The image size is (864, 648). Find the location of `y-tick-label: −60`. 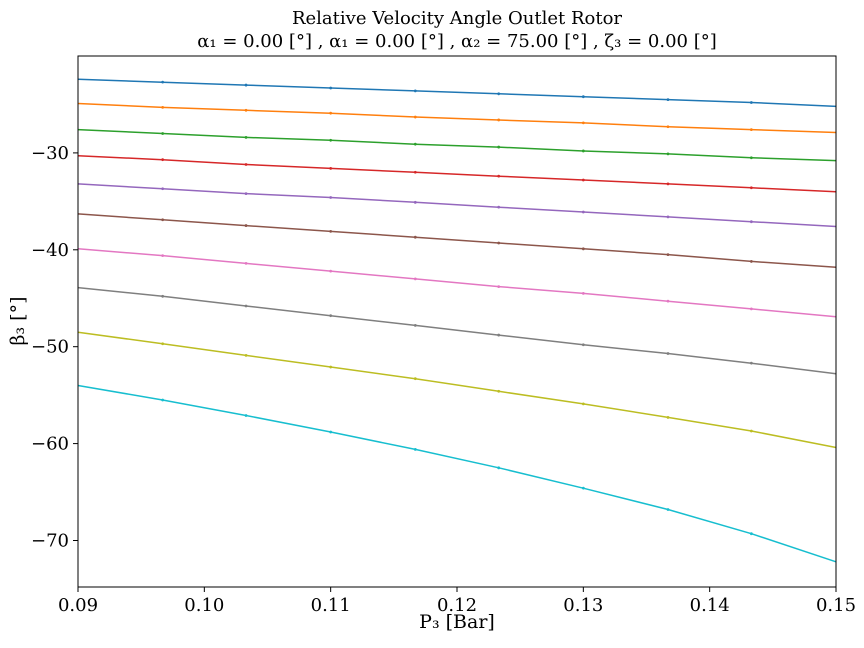

y-tick-label: −60 is located at coordinates (50, 444).